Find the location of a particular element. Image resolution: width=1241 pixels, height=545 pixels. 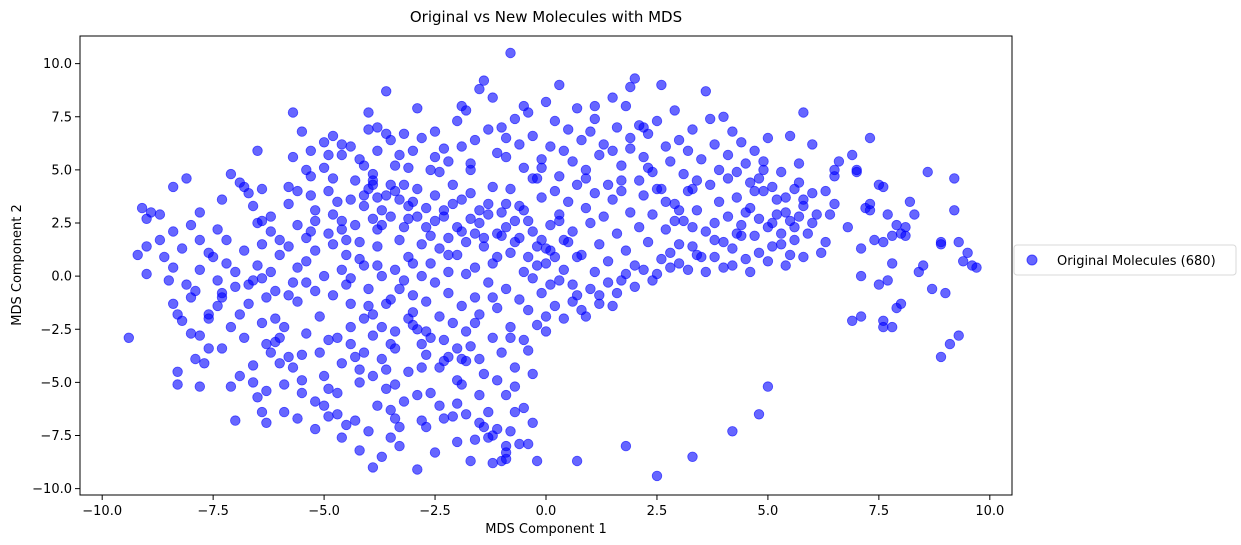

y-tick-label: −7.5 is located at coordinates (56, 436).